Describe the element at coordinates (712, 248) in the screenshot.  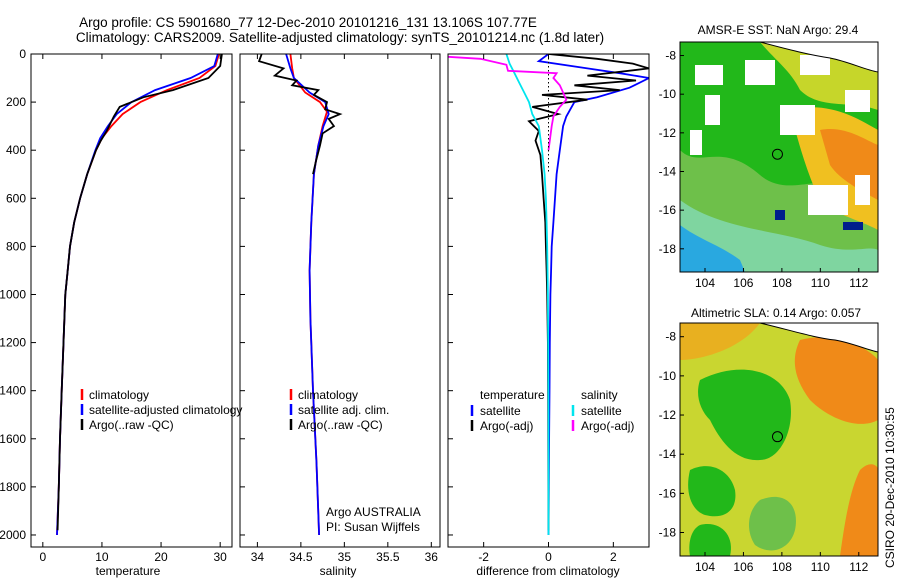
I see `sst-cold-water` at that location.